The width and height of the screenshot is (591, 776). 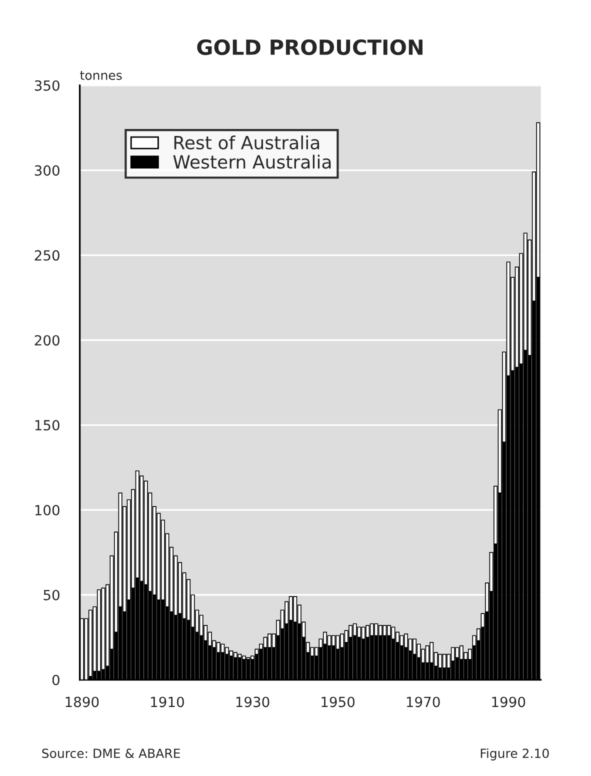 What do you see at coordinates (253, 702) in the screenshot?
I see `x-tick-label: 1930` at bounding box center [253, 702].